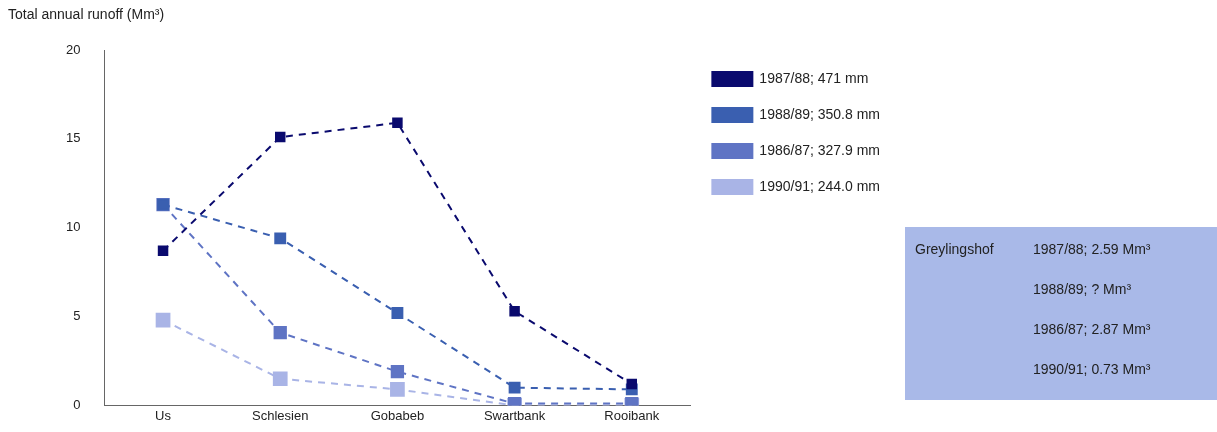 The image size is (1217, 432). Describe the element at coordinates (73, 138) in the screenshot. I see `y-tick-label: 15` at that location.